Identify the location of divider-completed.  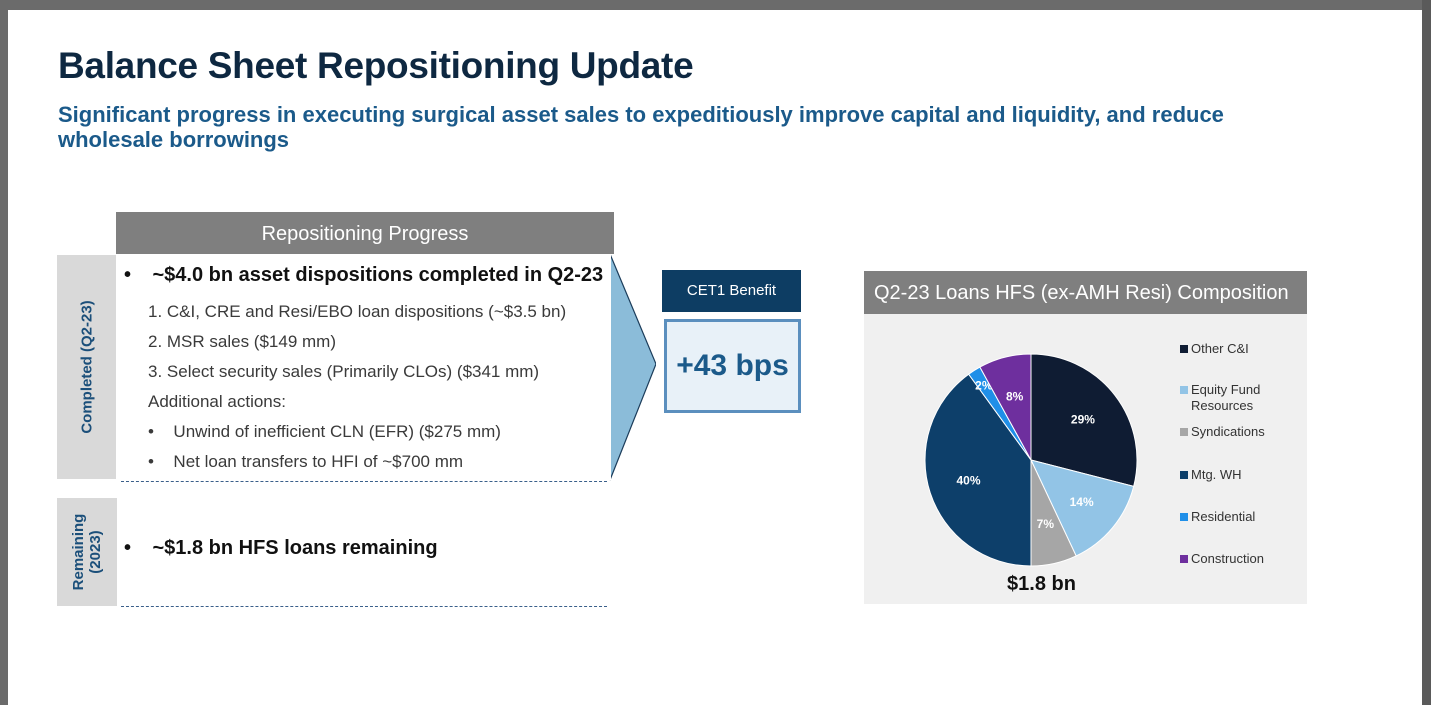
(364, 481).